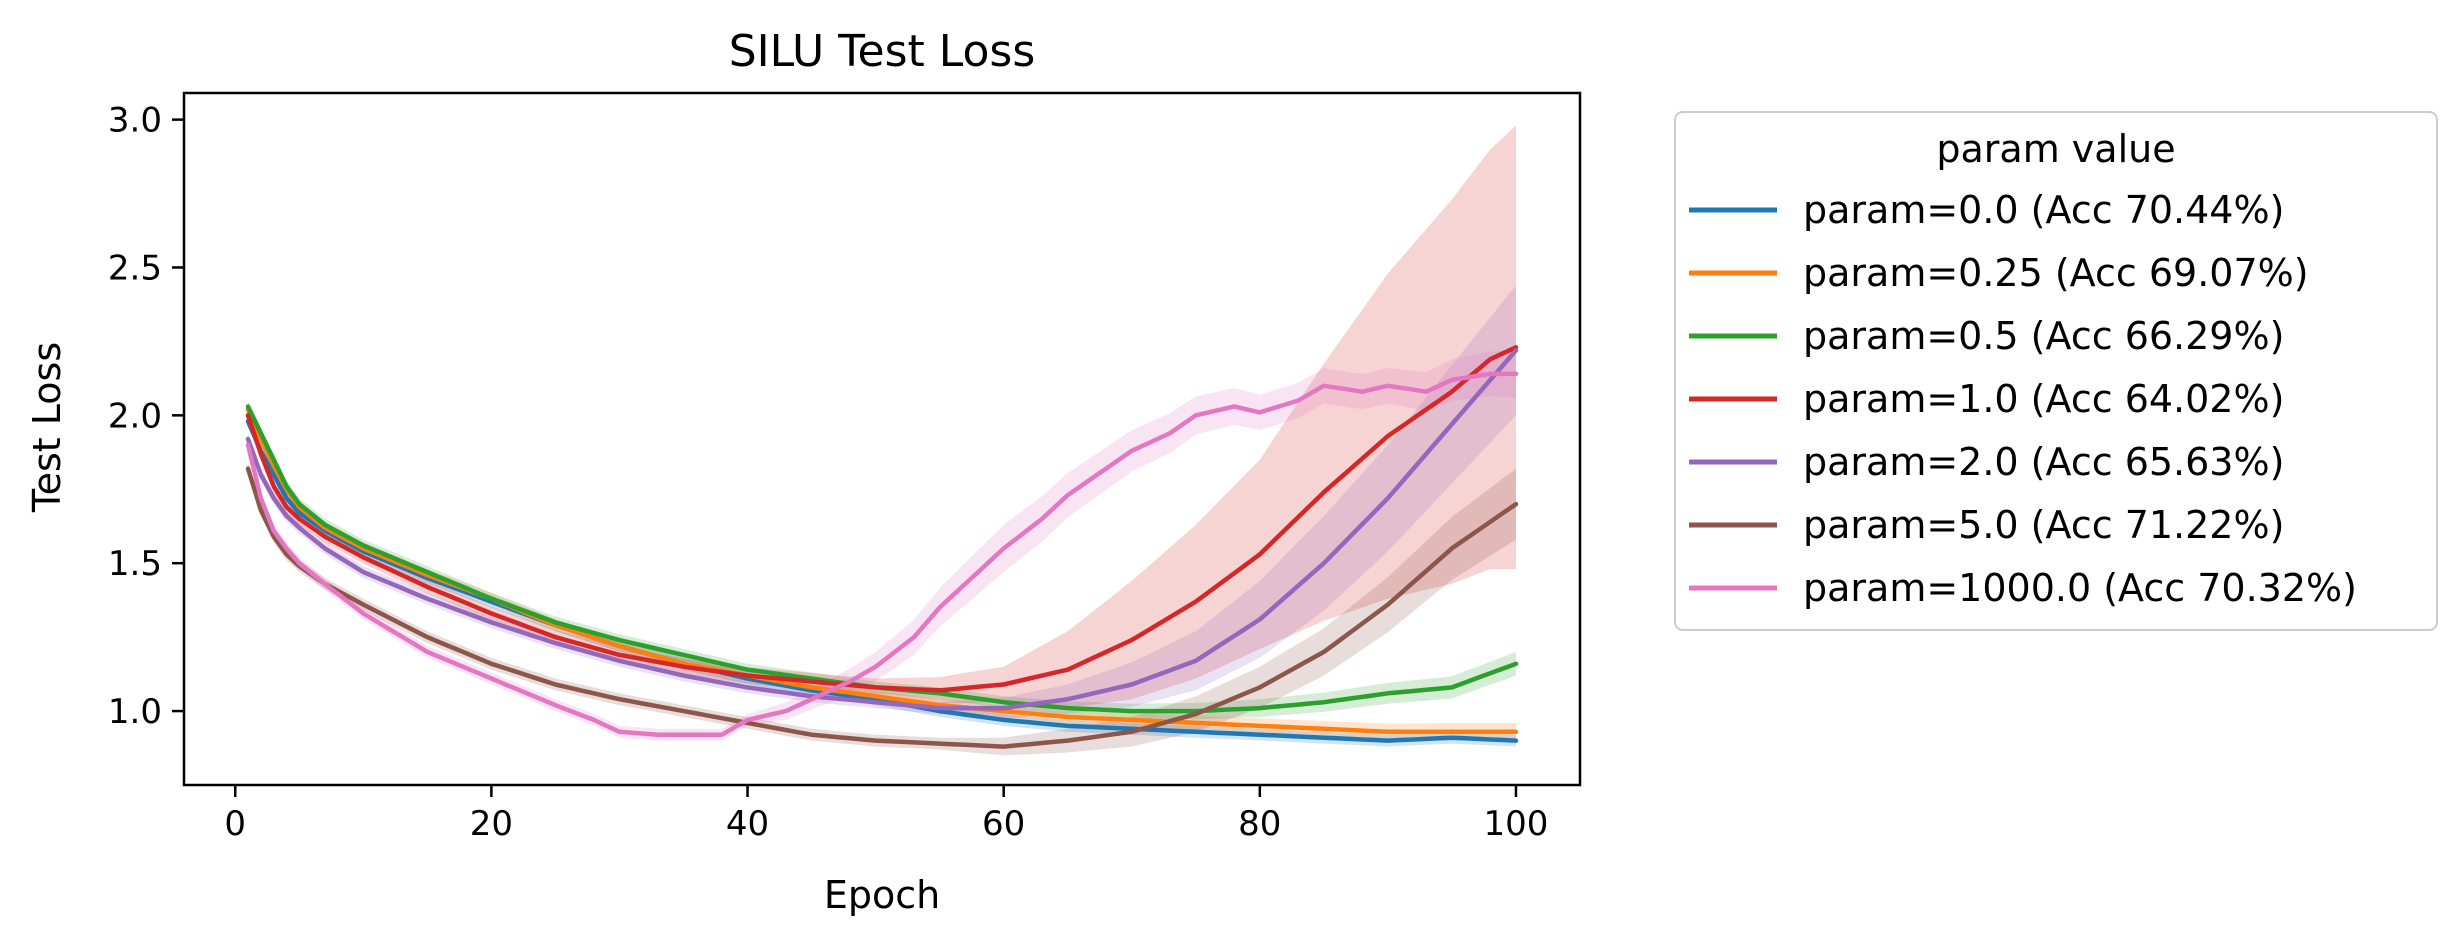 The image size is (2456, 945). What do you see at coordinates (135, 564) in the screenshot?
I see `y-tick-label: 1.5` at bounding box center [135, 564].